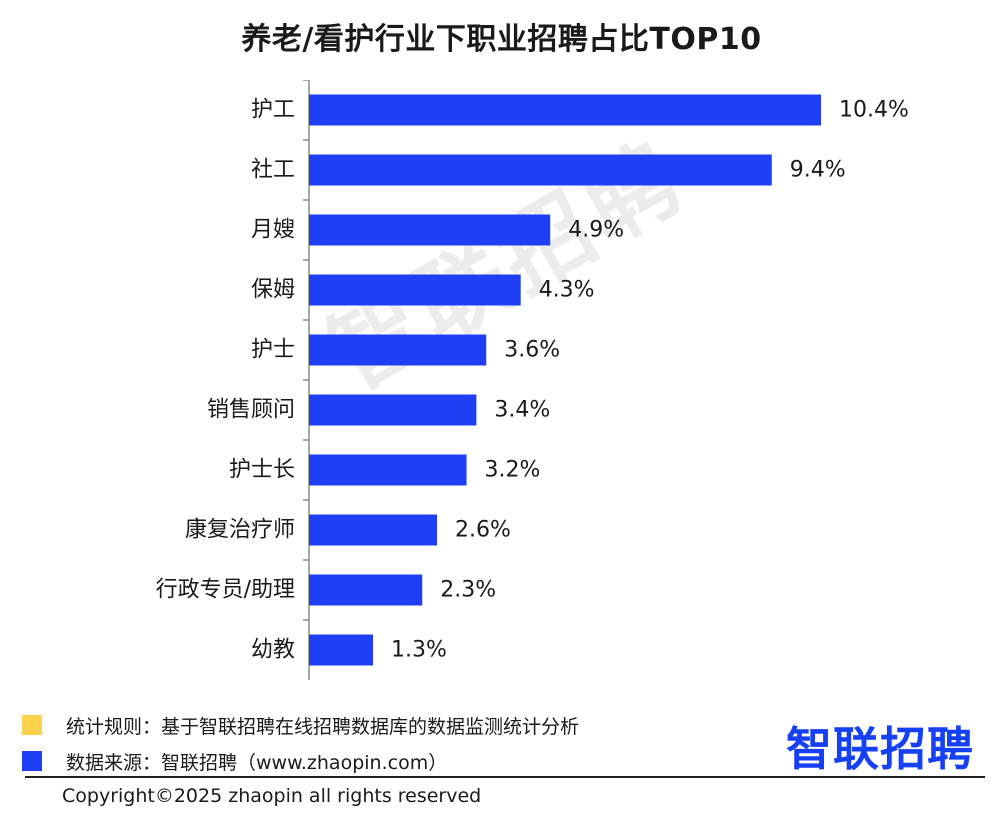 The height and width of the screenshot is (822, 1003). I want to click on value-label: 10.4%, so click(874, 110).